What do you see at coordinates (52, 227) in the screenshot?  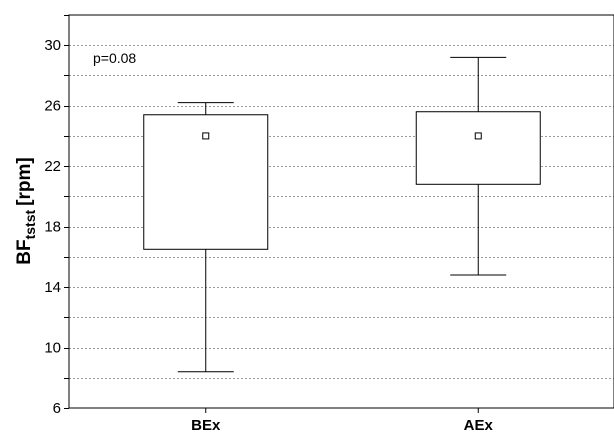 I see `y-tick-label: 18` at bounding box center [52, 227].